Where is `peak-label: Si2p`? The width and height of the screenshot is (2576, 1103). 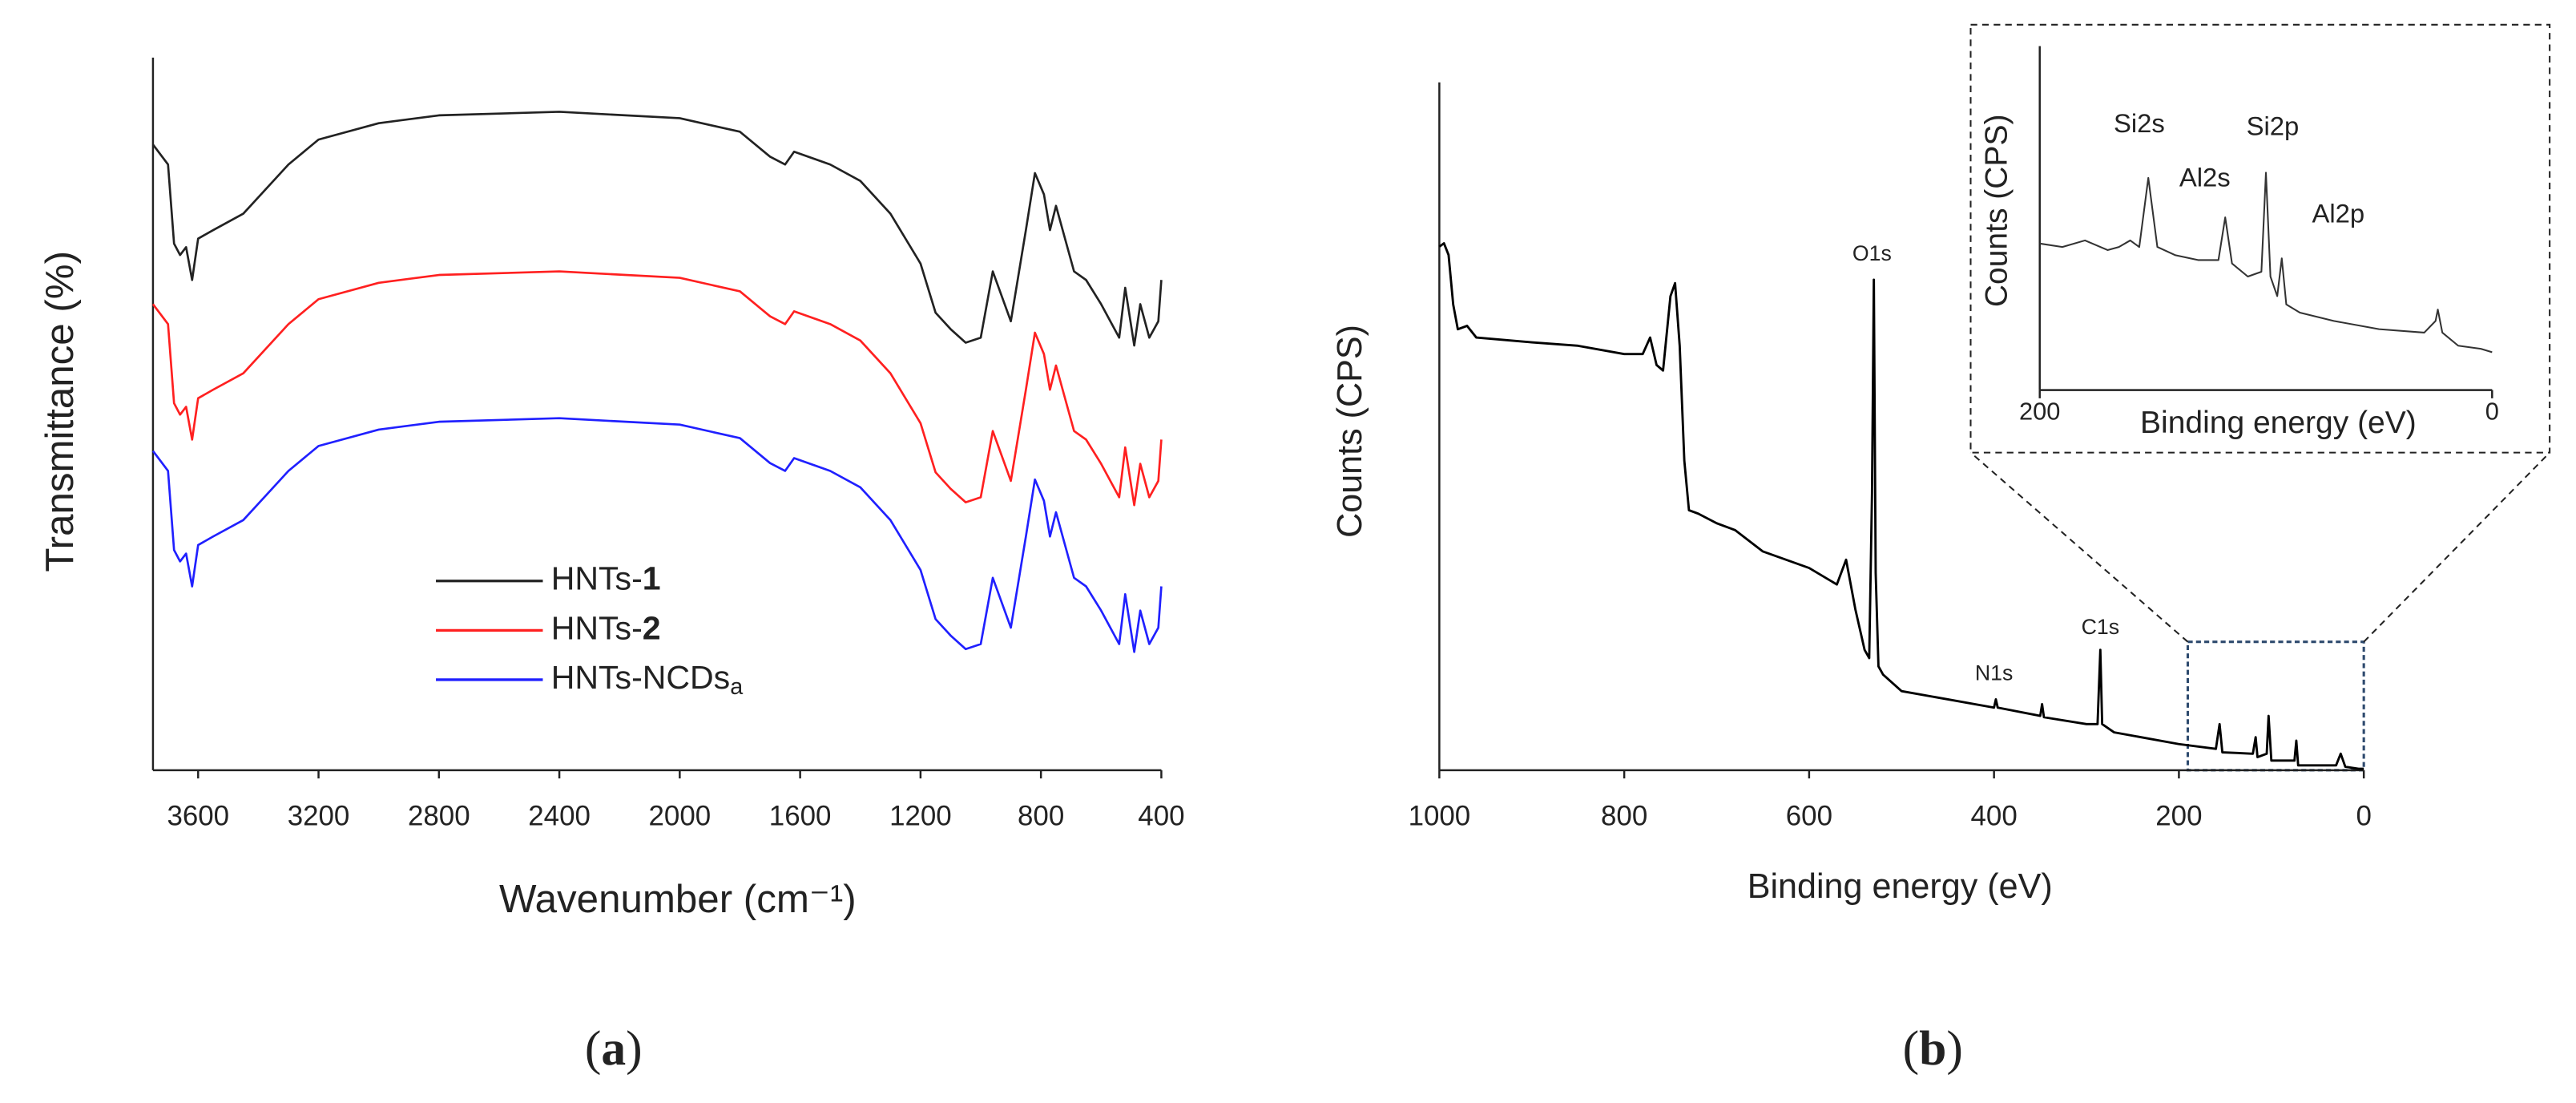
peak-label: Si2p is located at coordinates (2273, 126).